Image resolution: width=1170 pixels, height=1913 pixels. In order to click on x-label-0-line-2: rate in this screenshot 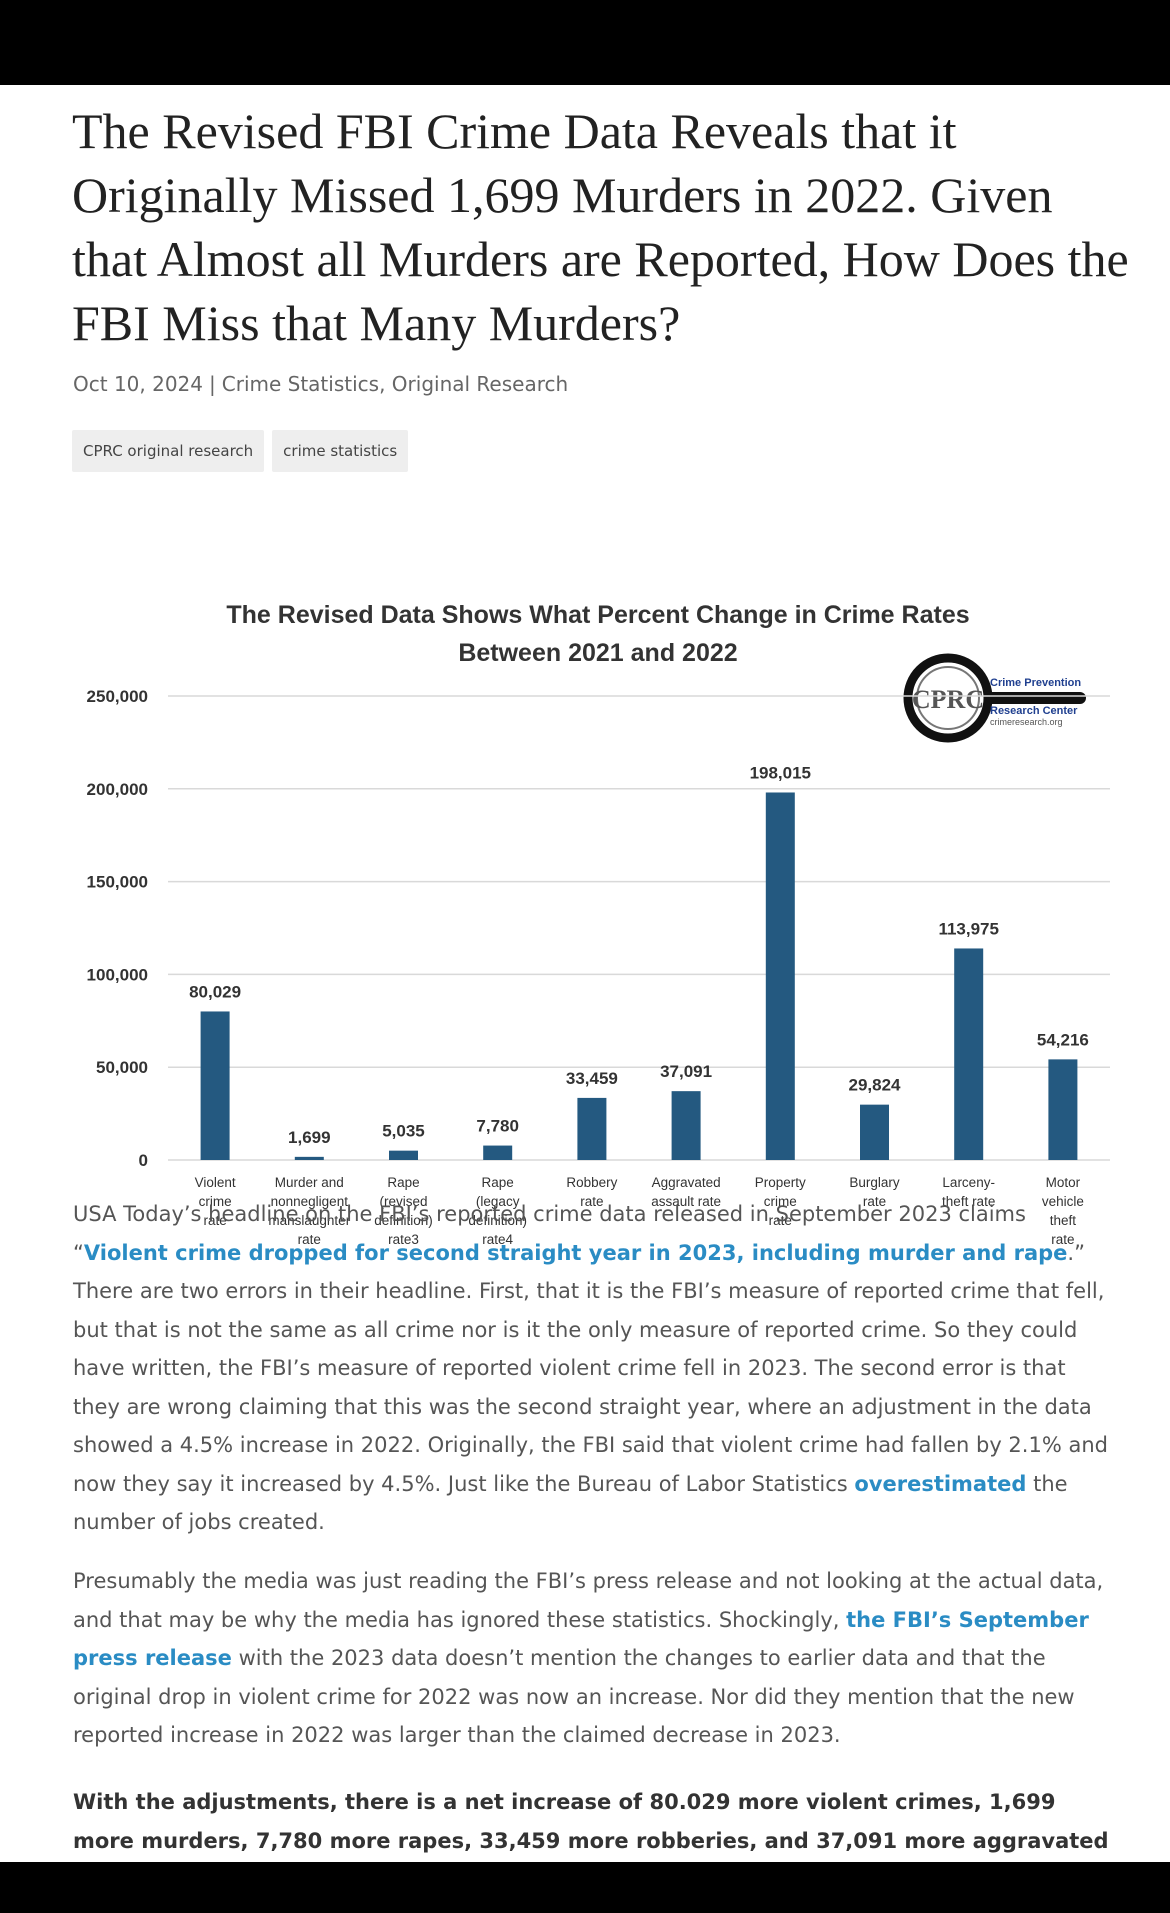, I will do `click(214, 1220)`.